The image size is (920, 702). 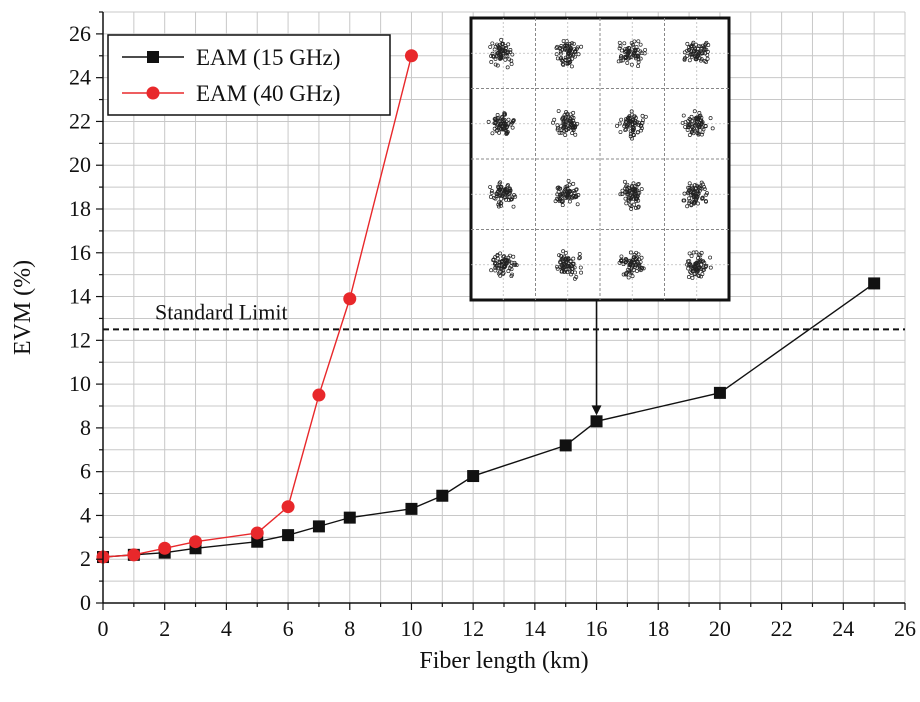 What do you see at coordinates (80, 120) in the screenshot?
I see `y-tick-label: 22` at bounding box center [80, 120].